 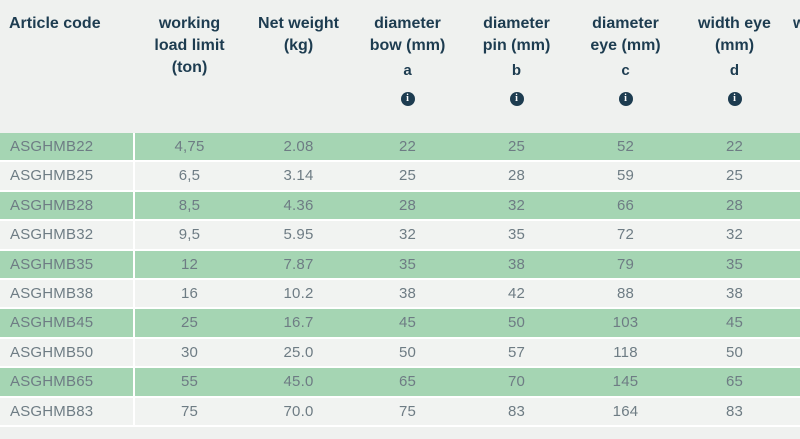 What do you see at coordinates (298, 235) in the screenshot?
I see `cell-weight: 5.95` at bounding box center [298, 235].